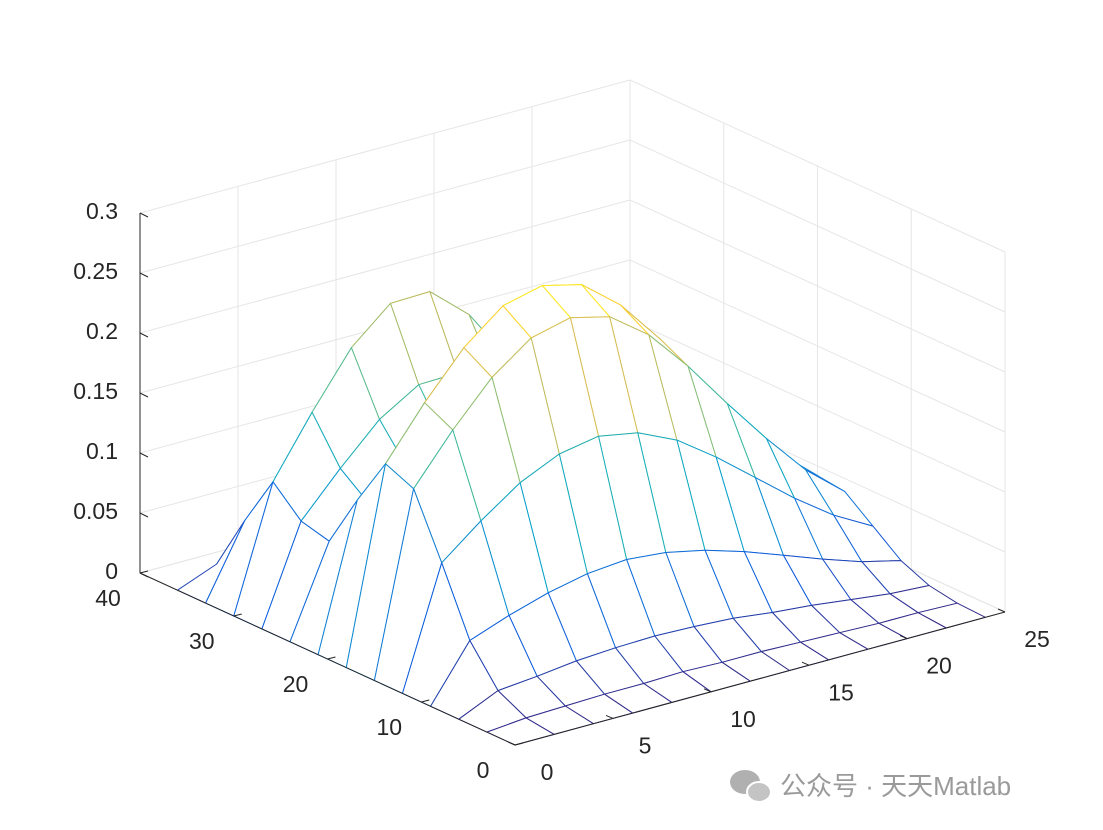  I want to click on y-tick-label: 40, so click(108, 598).